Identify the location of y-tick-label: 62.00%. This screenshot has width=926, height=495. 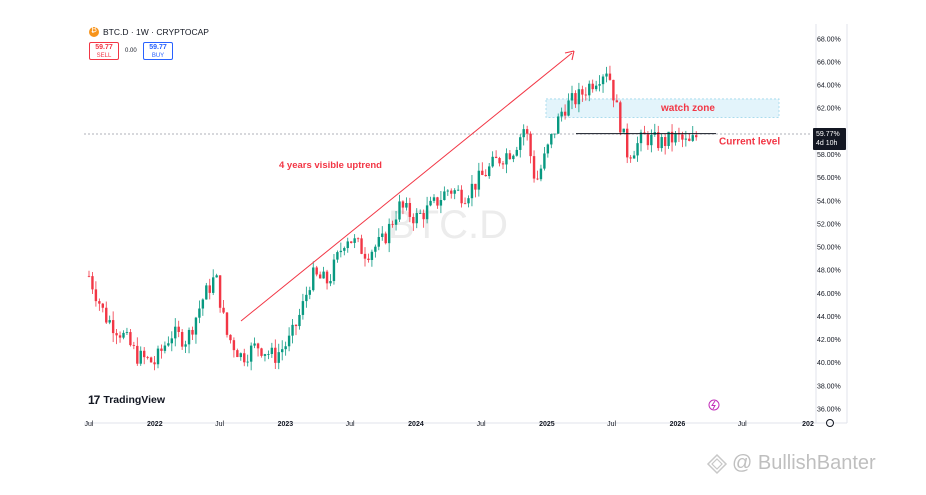
(829, 109).